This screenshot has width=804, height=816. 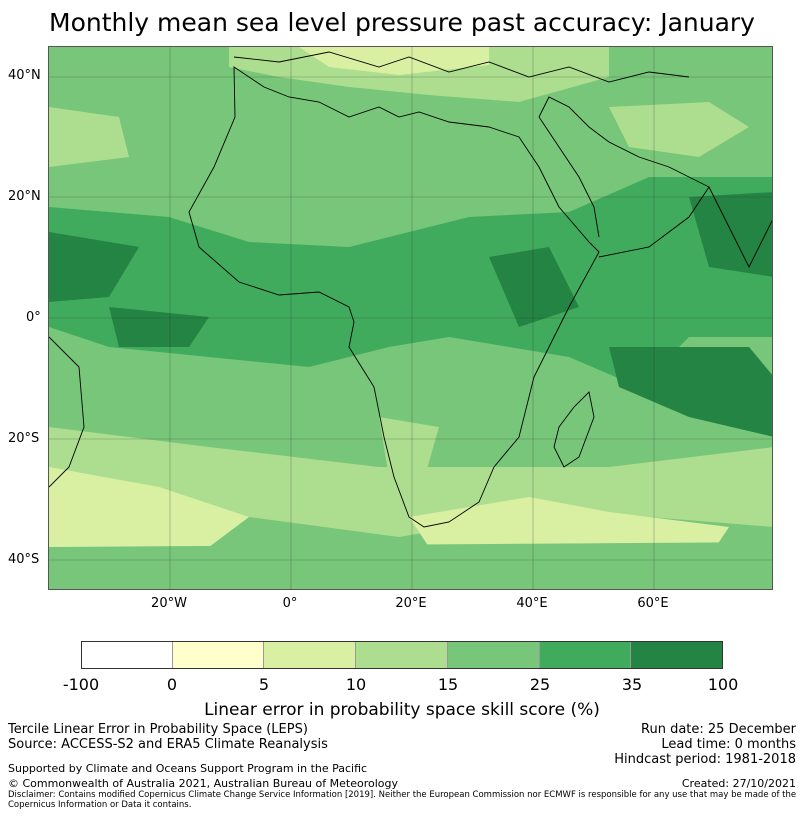 I want to click on colorbar-tick: 25, so click(x=540, y=684).